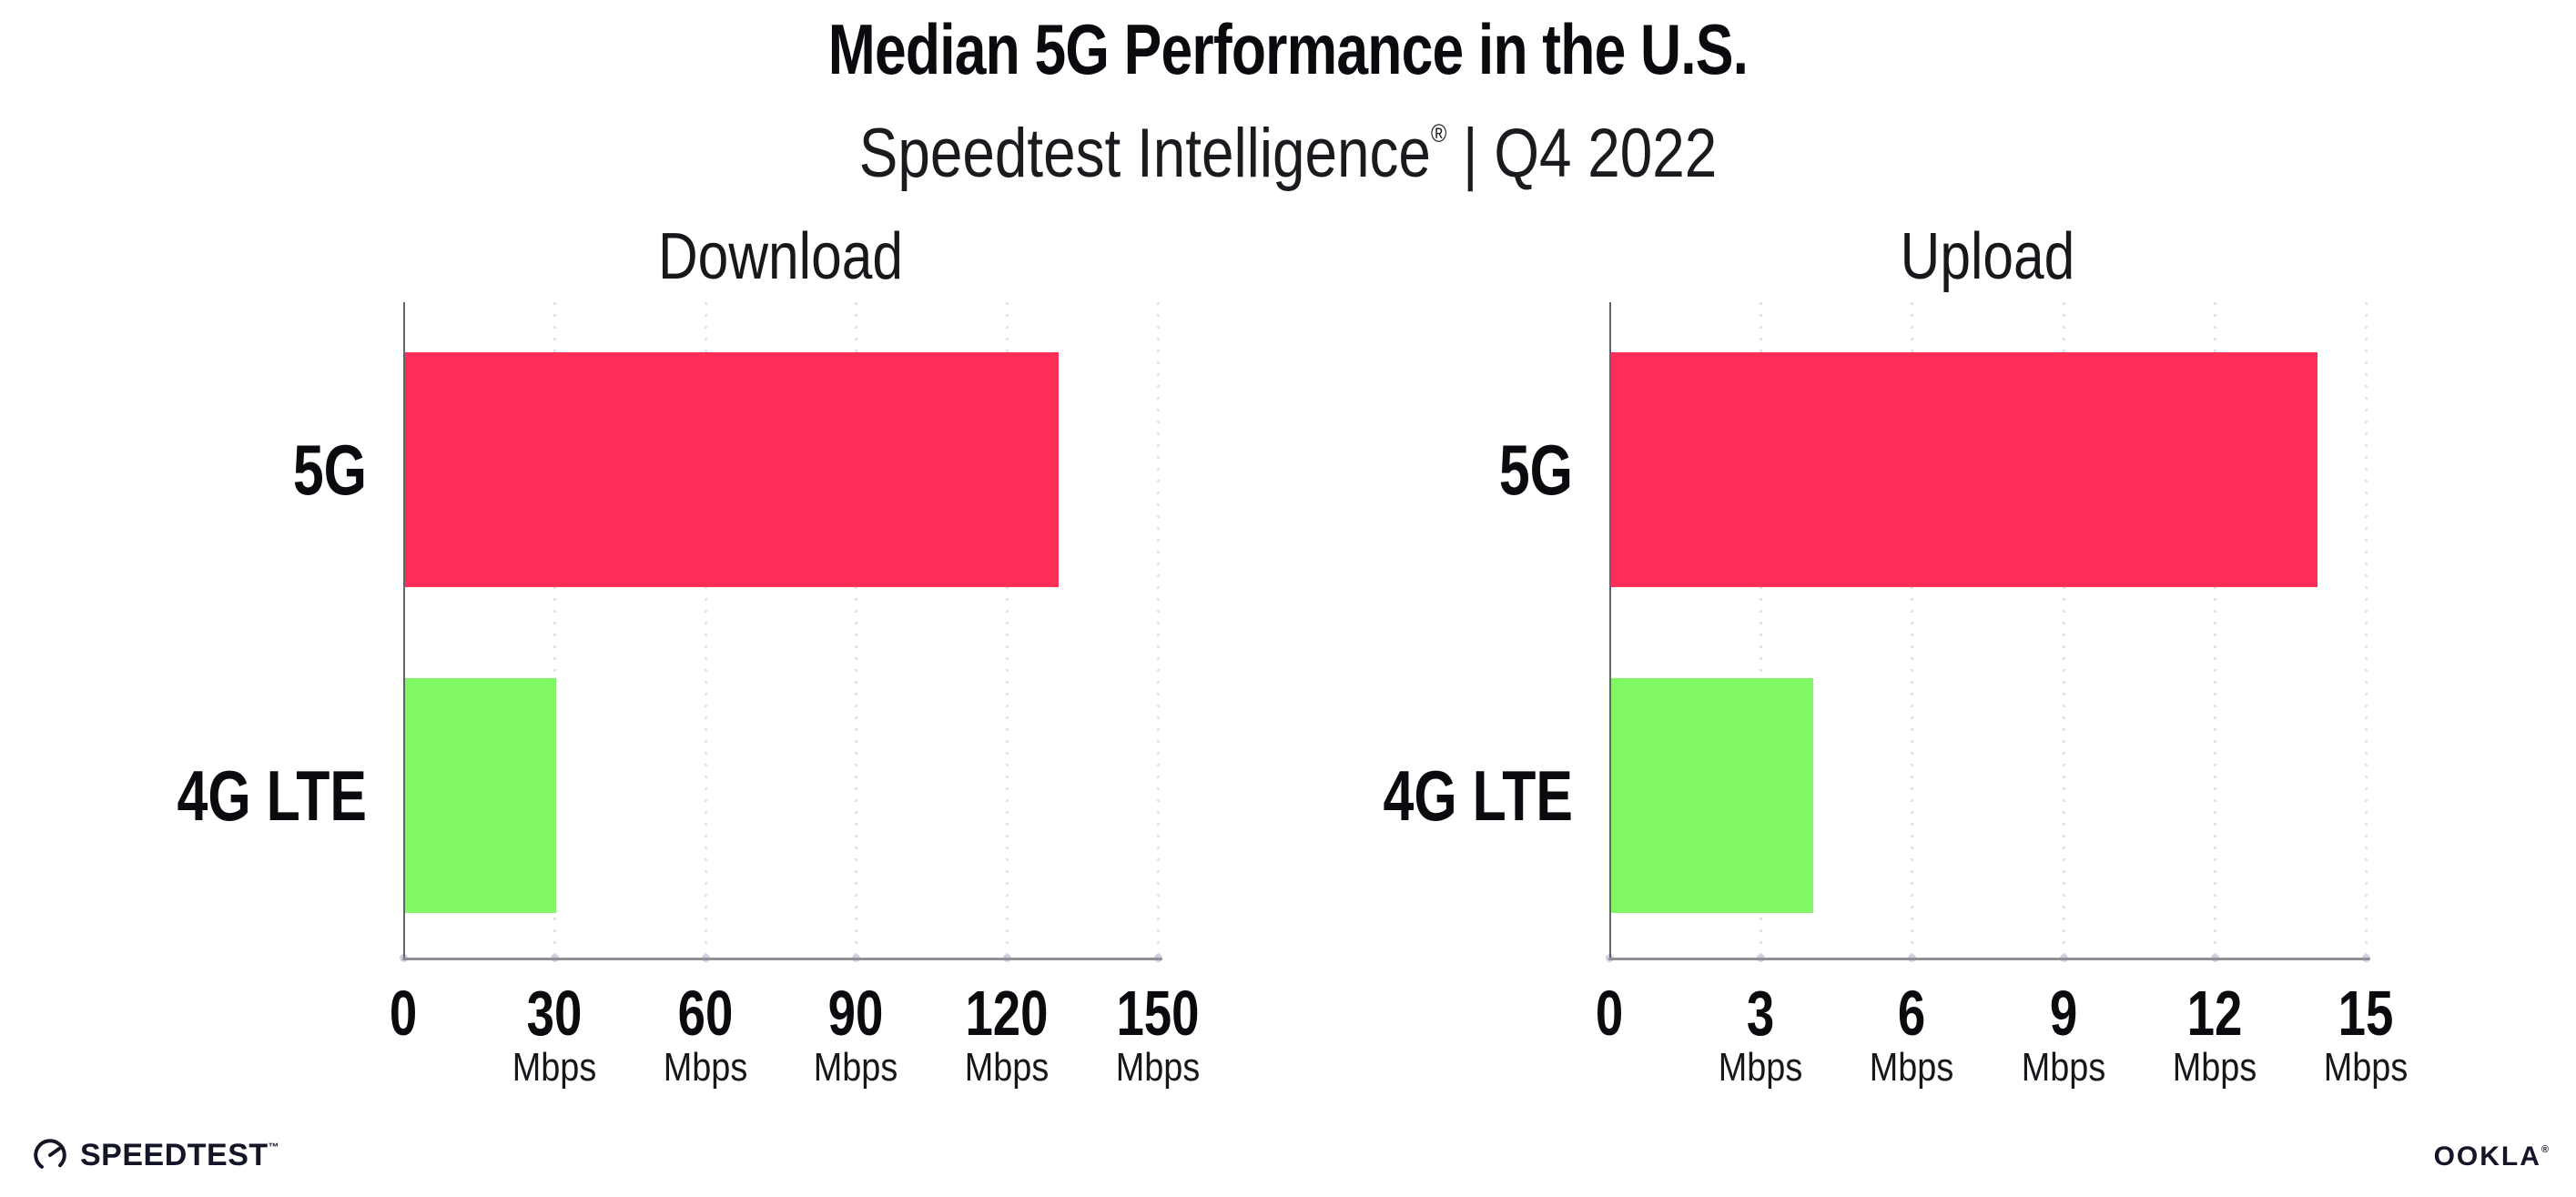 The width and height of the screenshot is (2576, 1197). I want to click on registered-mark: ®, so click(1438, 133).